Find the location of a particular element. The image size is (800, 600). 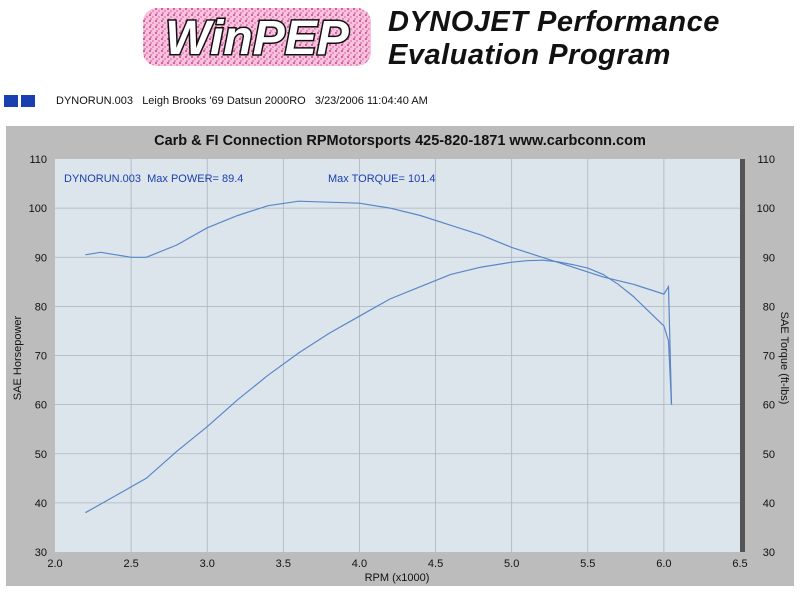

logo-text: WinPEP is located at coordinates (257, 38).